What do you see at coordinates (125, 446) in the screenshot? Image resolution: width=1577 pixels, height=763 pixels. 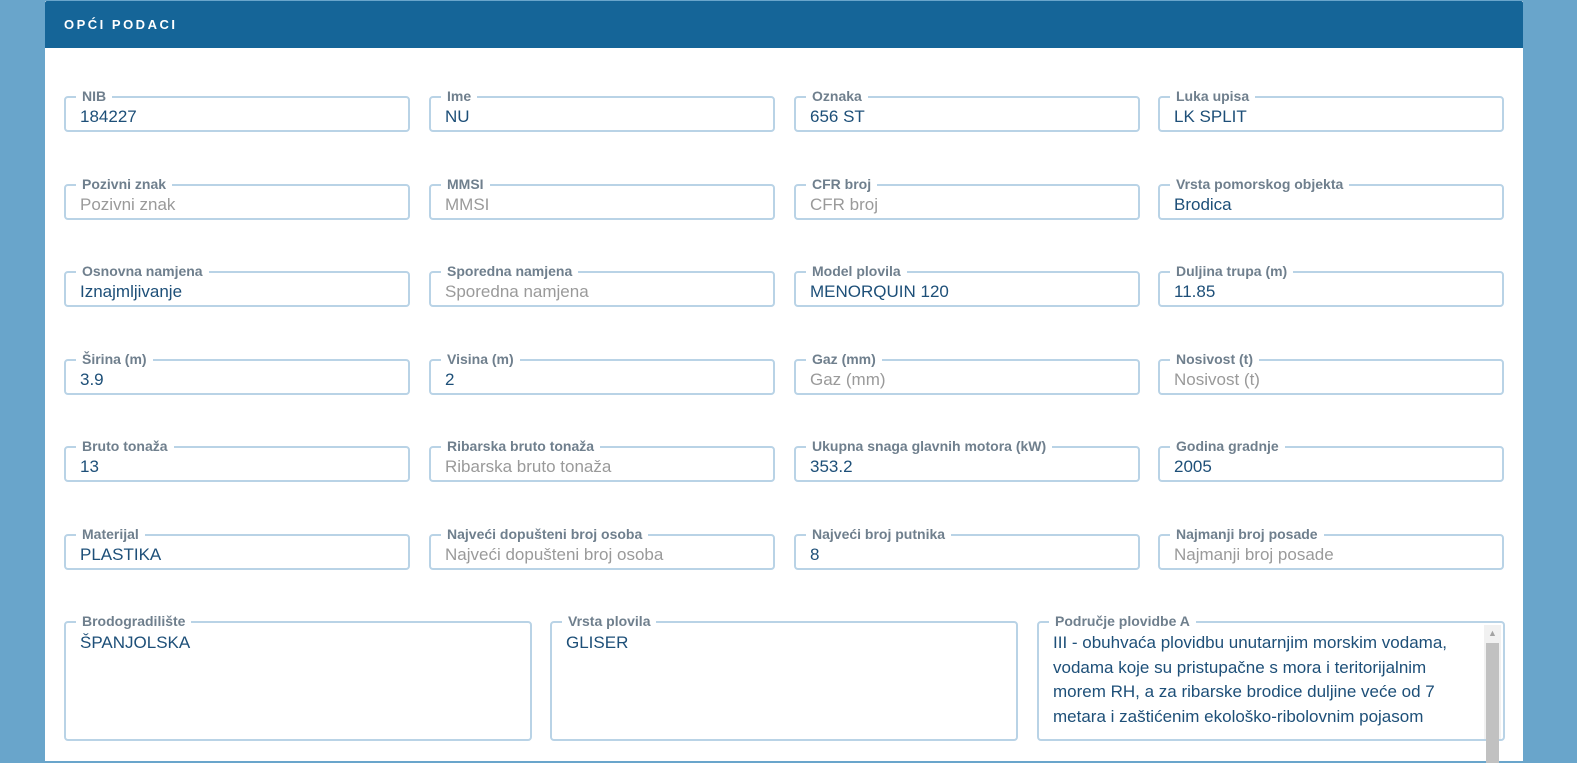 I see `field-label: Bruto tonaža` at bounding box center [125, 446].